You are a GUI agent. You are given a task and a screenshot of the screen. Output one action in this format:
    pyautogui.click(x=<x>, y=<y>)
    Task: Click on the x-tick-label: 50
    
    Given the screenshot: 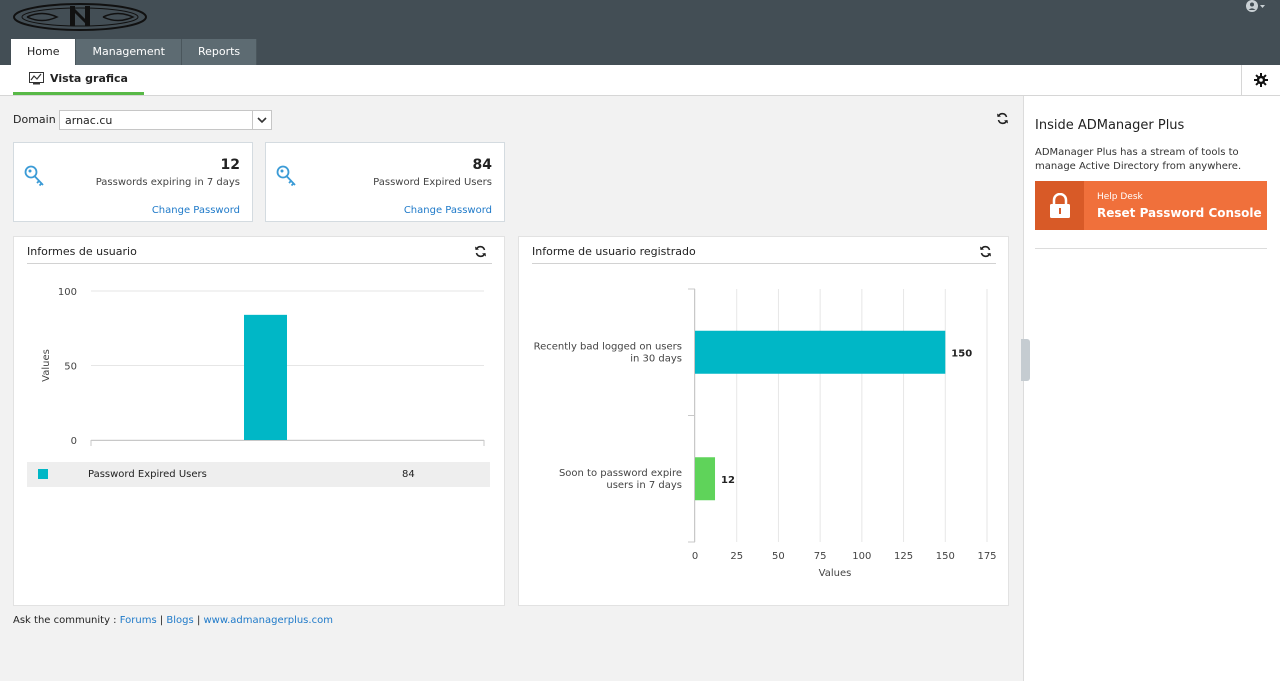 What is the action you would take?
    pyautogui.click(x=778, y=556)
    